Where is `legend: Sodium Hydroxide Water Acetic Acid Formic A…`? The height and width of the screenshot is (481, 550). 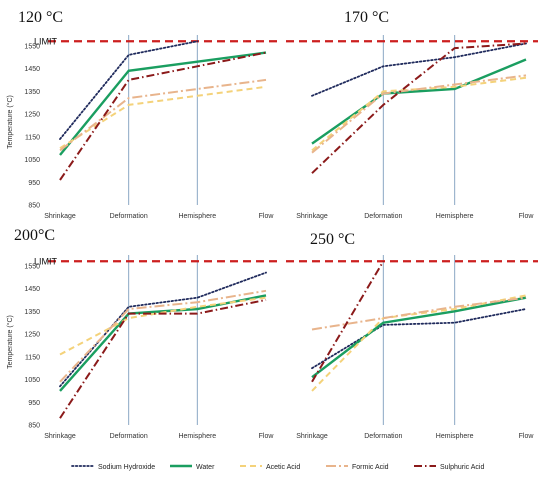
legend: Sodium Hydroxide Water Acetic Acid Formic A… is located at coordinates (277, 467).